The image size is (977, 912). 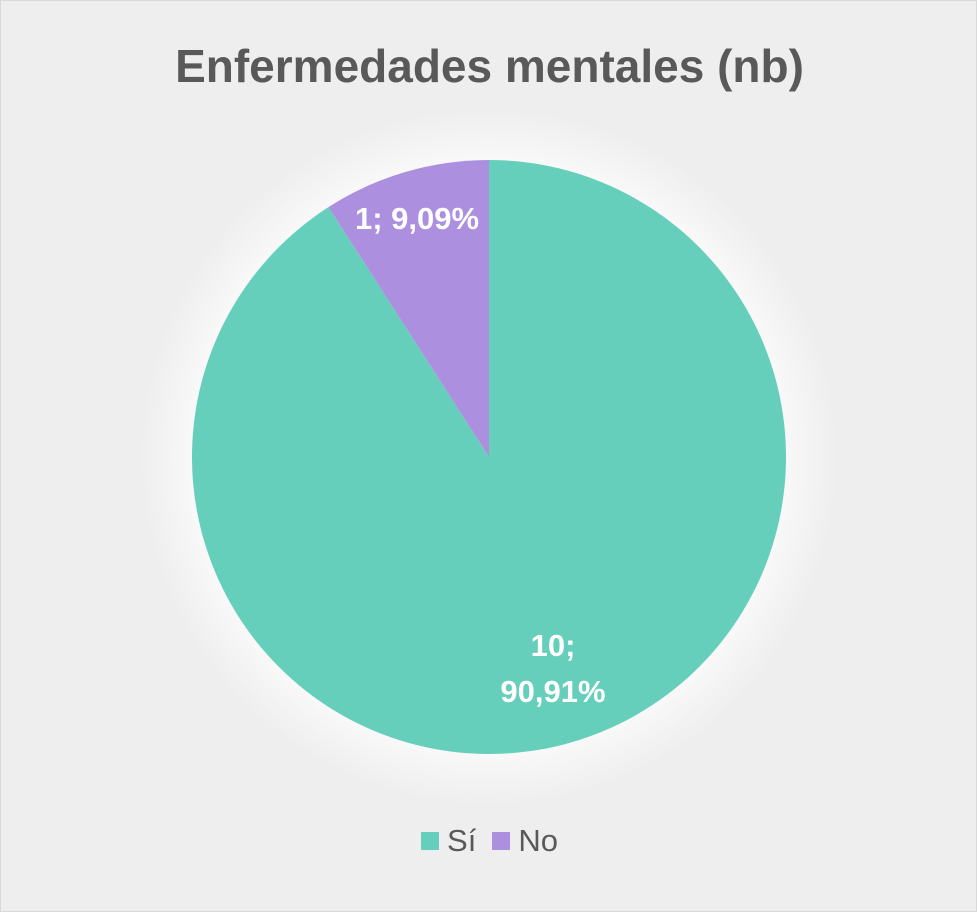 What do you see at coordinates (553, 645) in the screenshot?
I see `data-label-line: 10;` at bounding box center [553, 645].